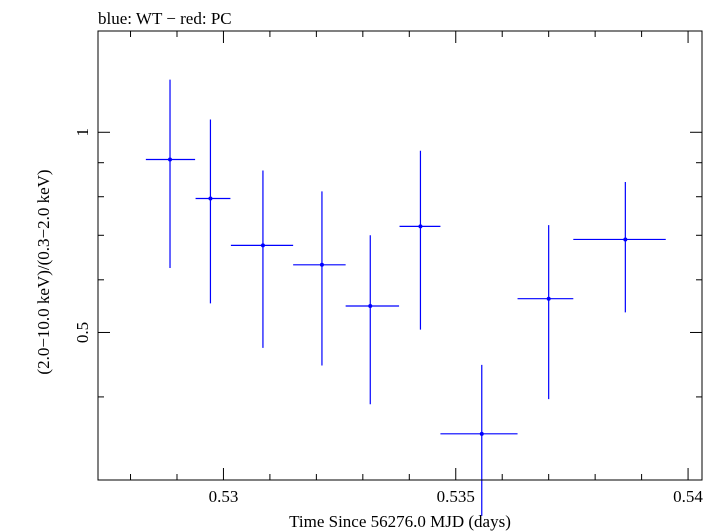  Describe the element at coordinates (82, 132) in the screenshot. I see `y-tick-label: 1` at that location.